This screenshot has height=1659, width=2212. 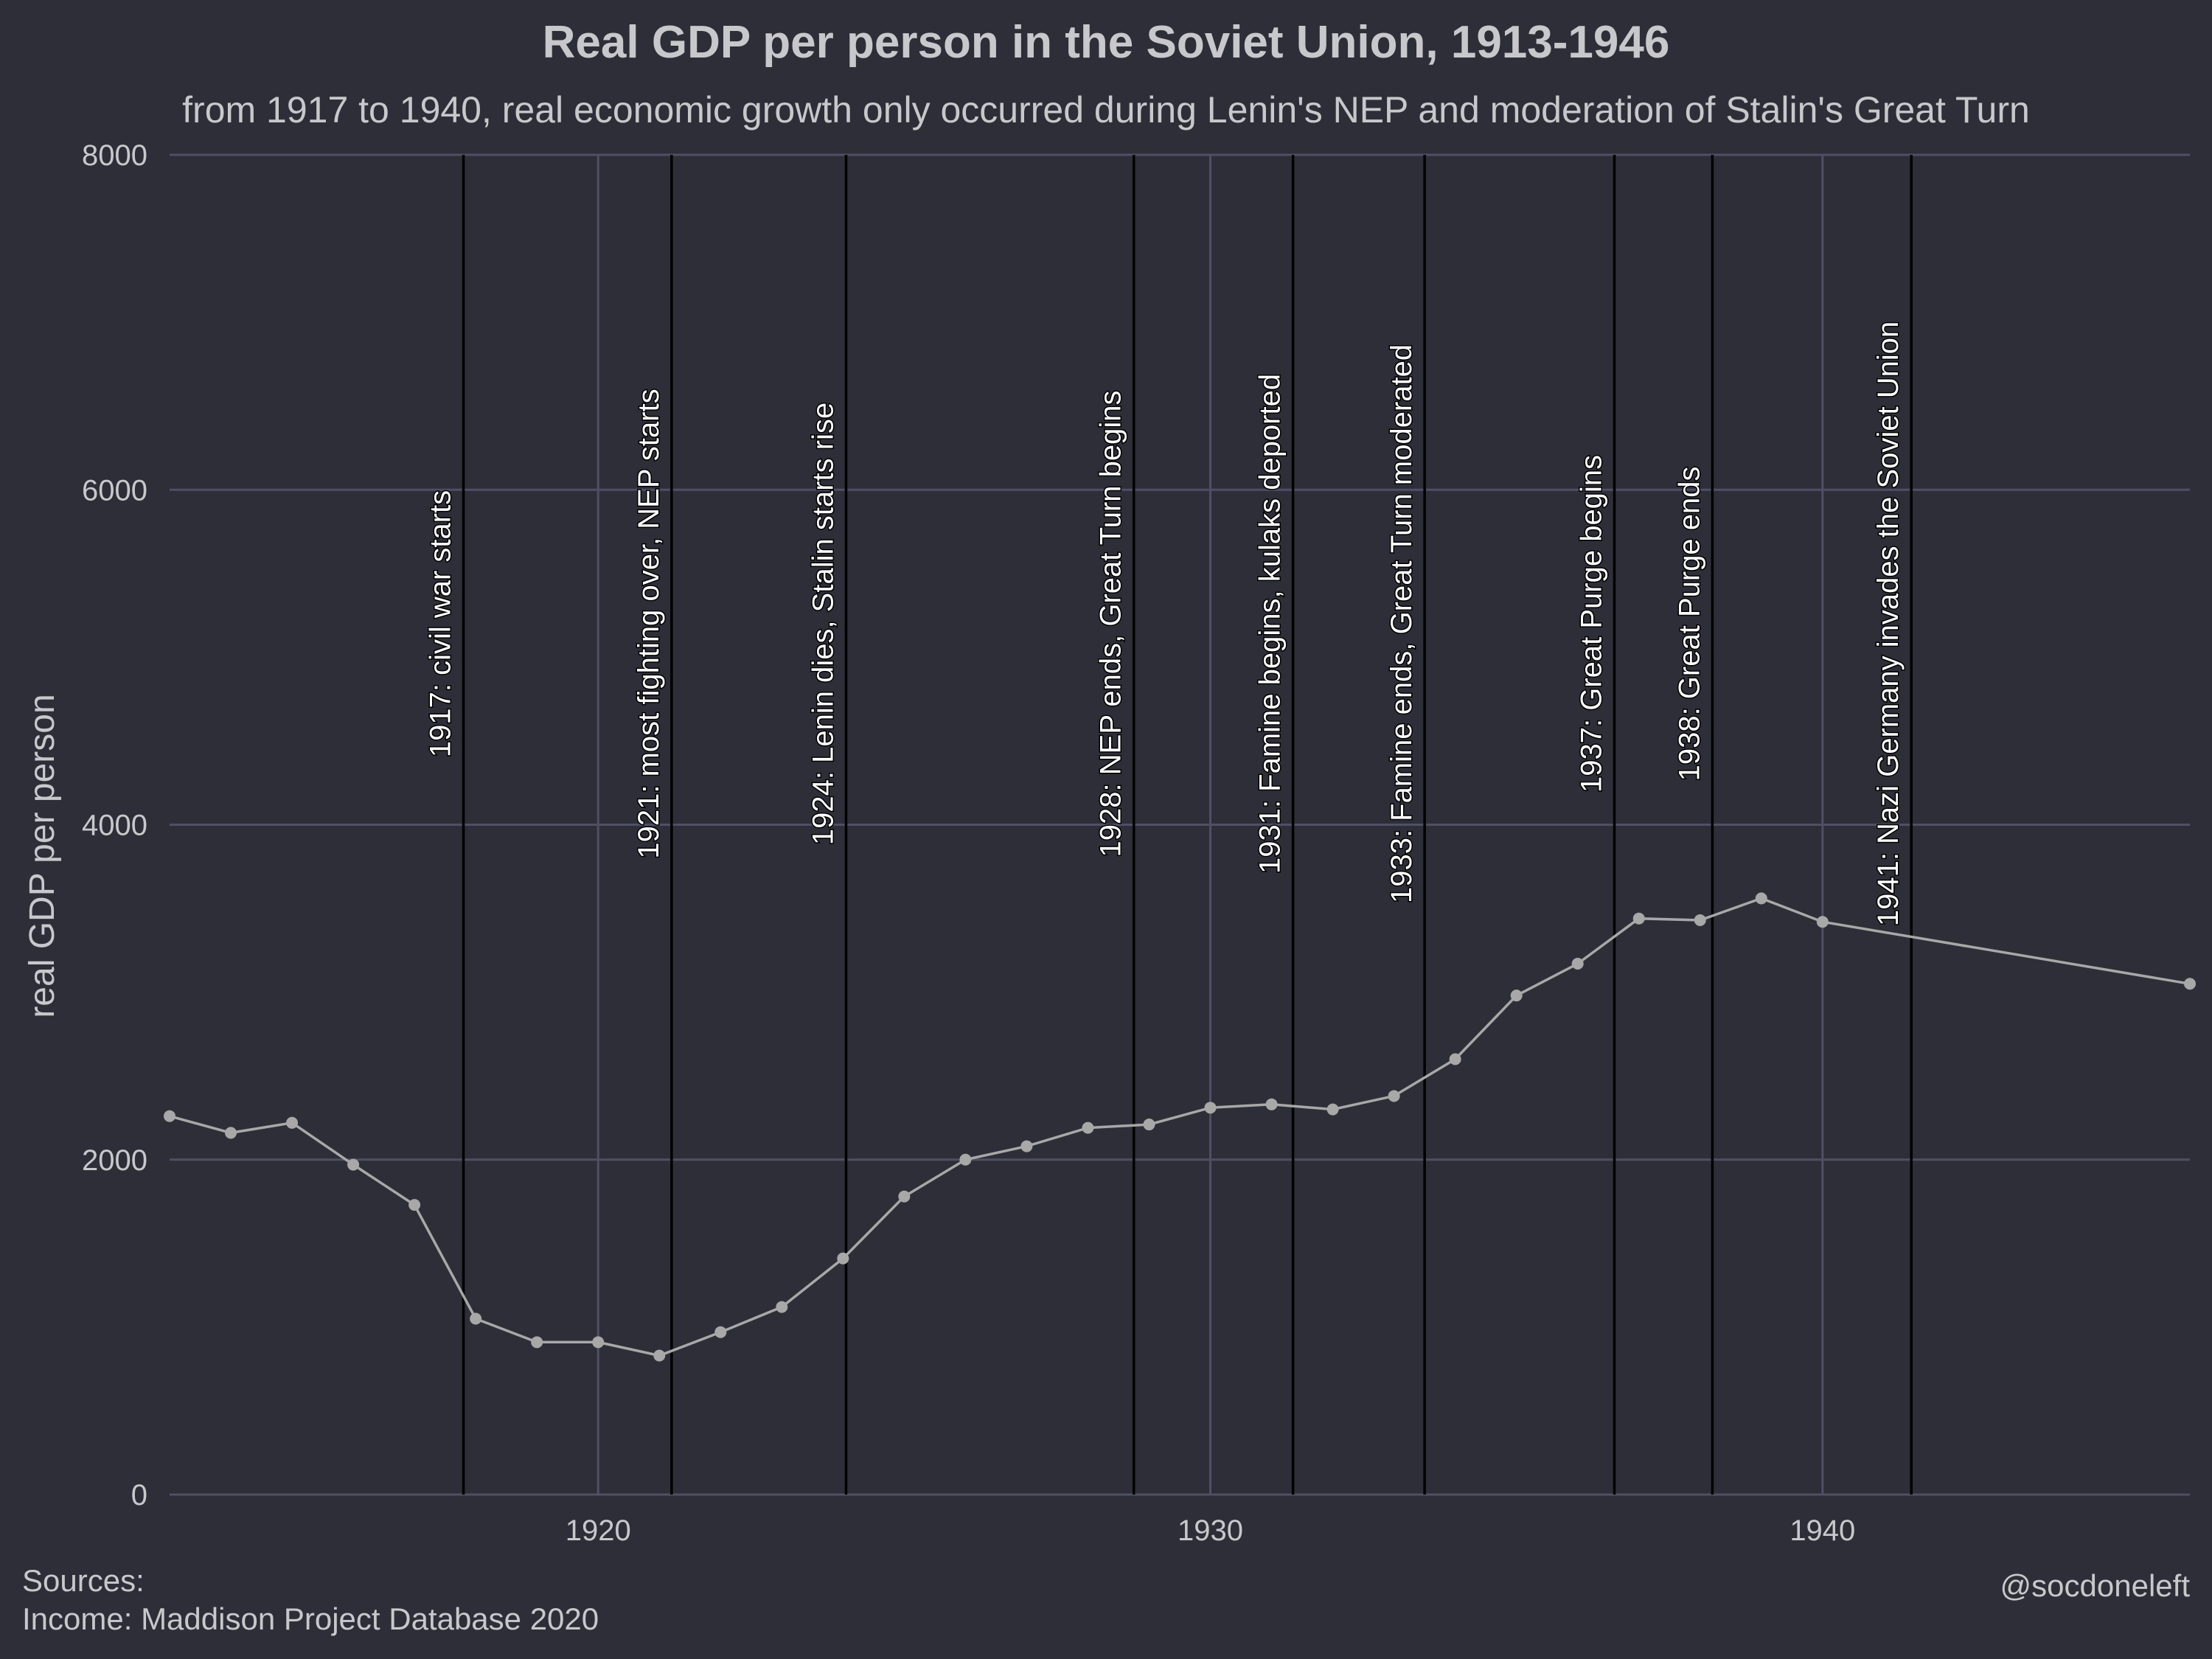 What do you see at coordinates (83, 1580) in the screenshot?
I see `sources-label: Sources:` at bounding box center [83, 1580].